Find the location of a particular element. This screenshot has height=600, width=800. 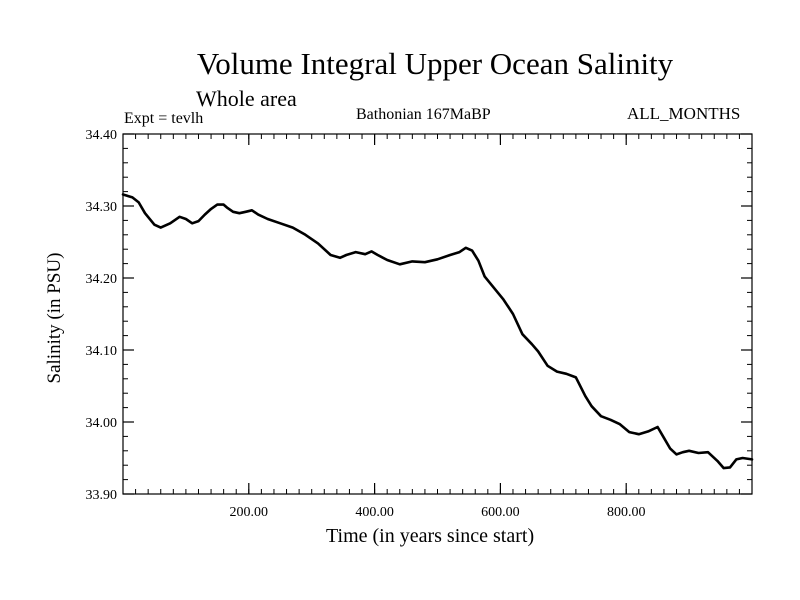

y-tick-label: 34.20 is located at coordinates (102, 279).